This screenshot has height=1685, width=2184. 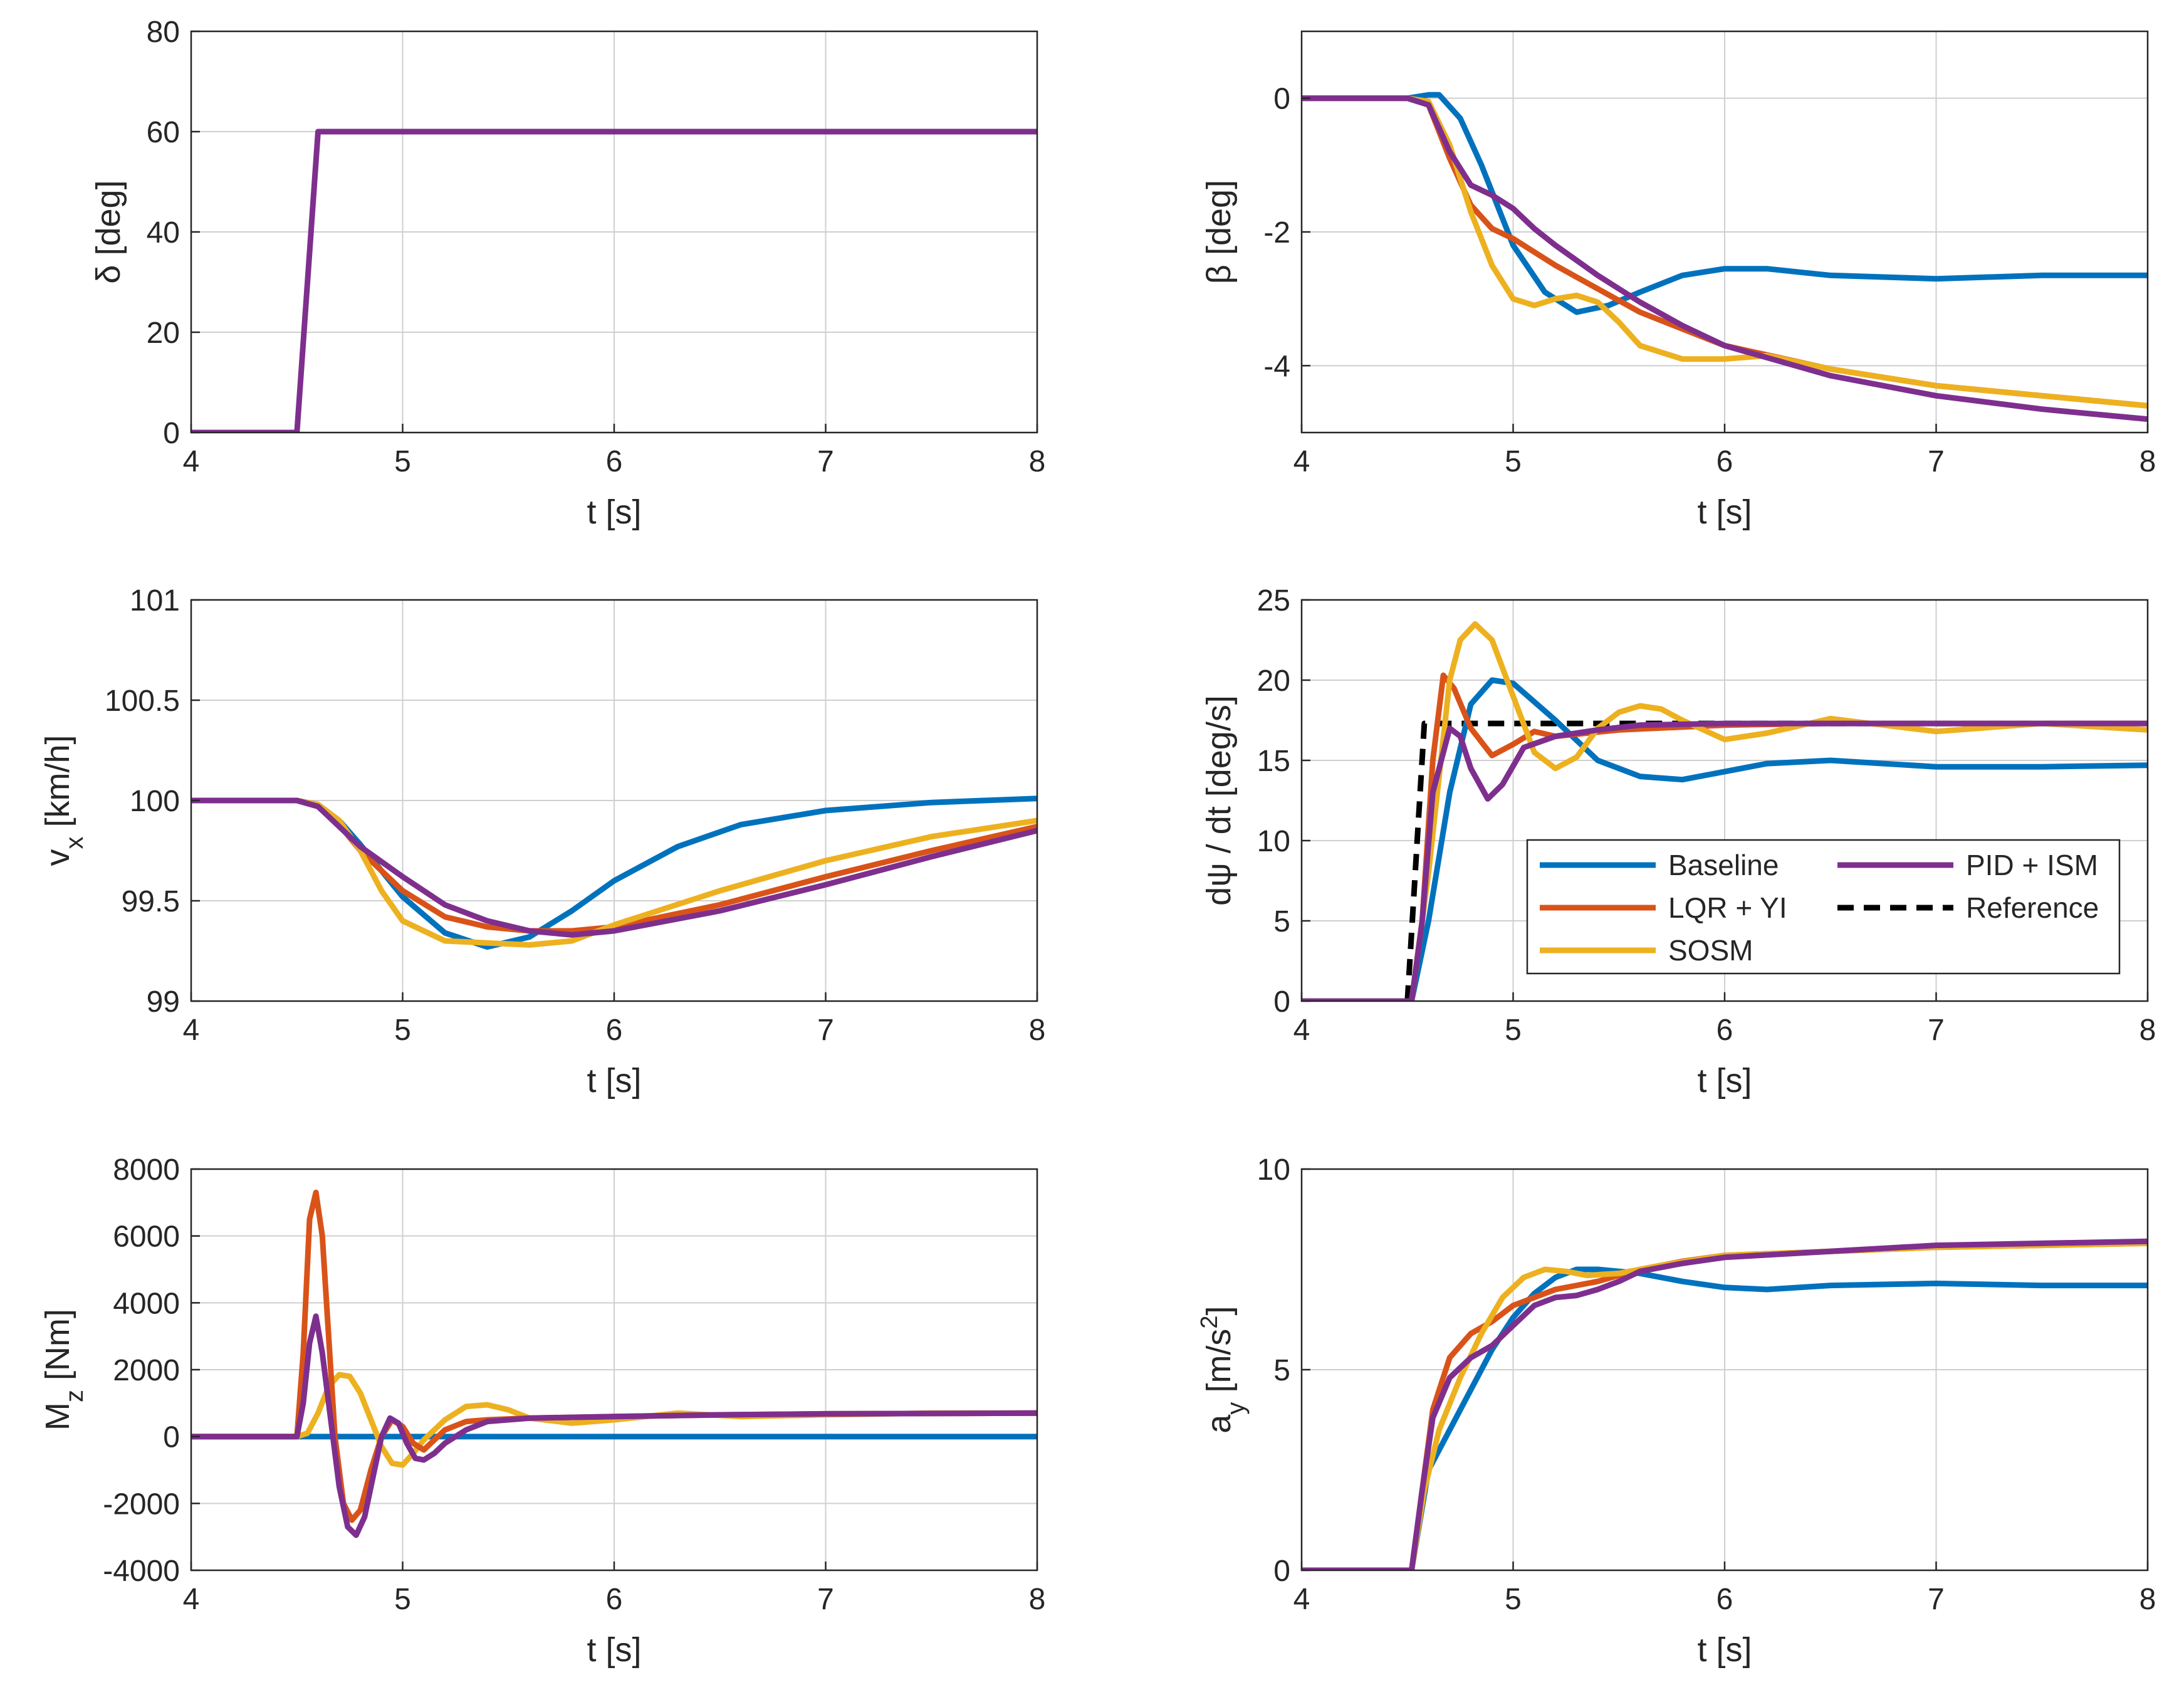 I want to click on panel-vx: 4 5 6 7 8 99 99.5 100 100.5 101 t [s] vx [km/h], so click(x=542, y=842).